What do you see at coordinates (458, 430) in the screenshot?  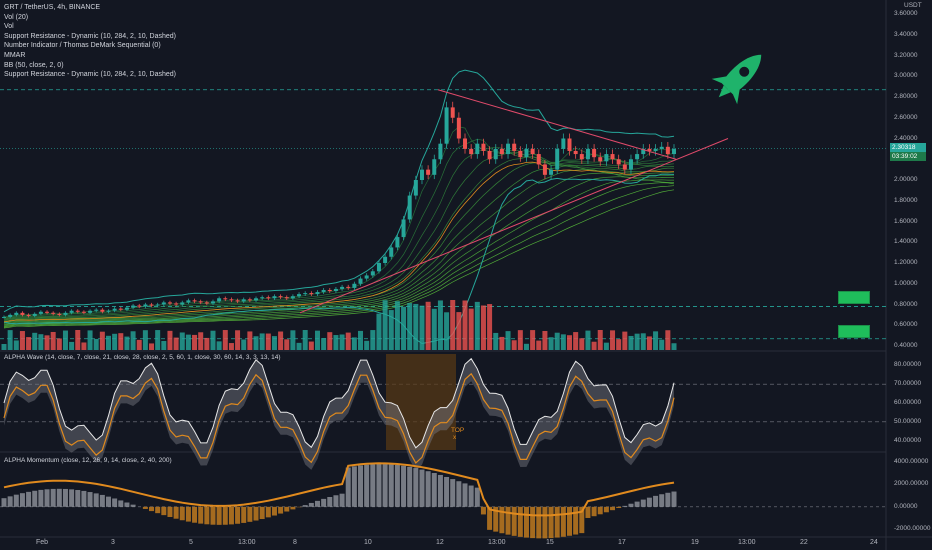 I see `top-marker: TOP` at bounding box center [458, 430].